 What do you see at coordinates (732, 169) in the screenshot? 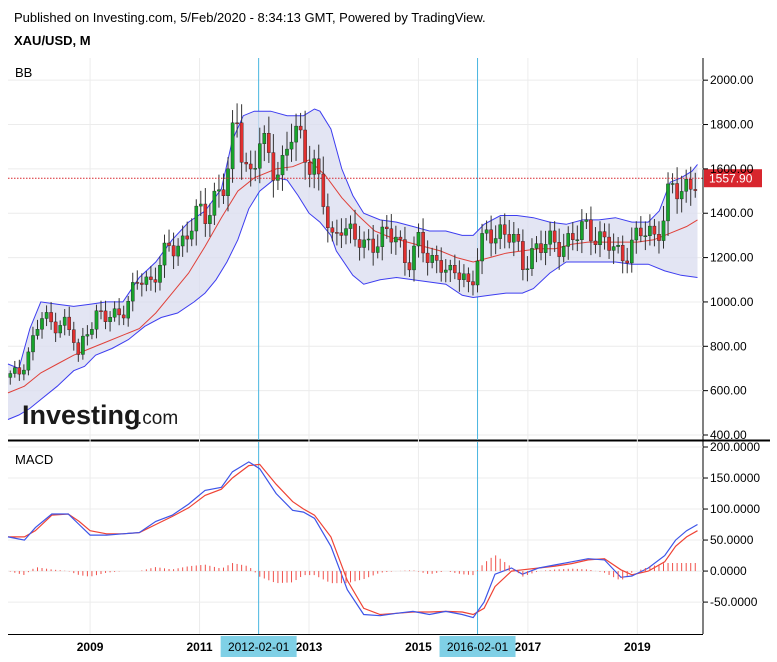
I see `price-tick-label: 1600.00` at bounding box center [732, 169].